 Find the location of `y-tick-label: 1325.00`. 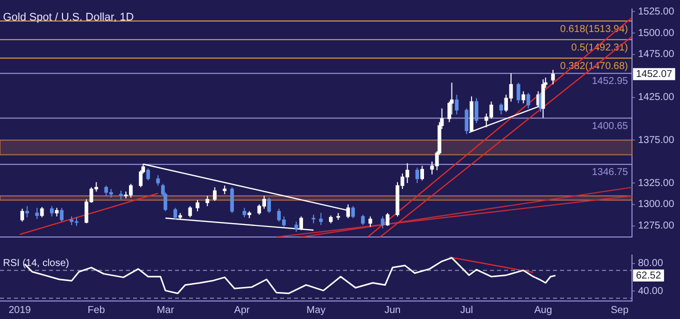

y-tick-label: 1325.00 is located at coordinates (656, 183).